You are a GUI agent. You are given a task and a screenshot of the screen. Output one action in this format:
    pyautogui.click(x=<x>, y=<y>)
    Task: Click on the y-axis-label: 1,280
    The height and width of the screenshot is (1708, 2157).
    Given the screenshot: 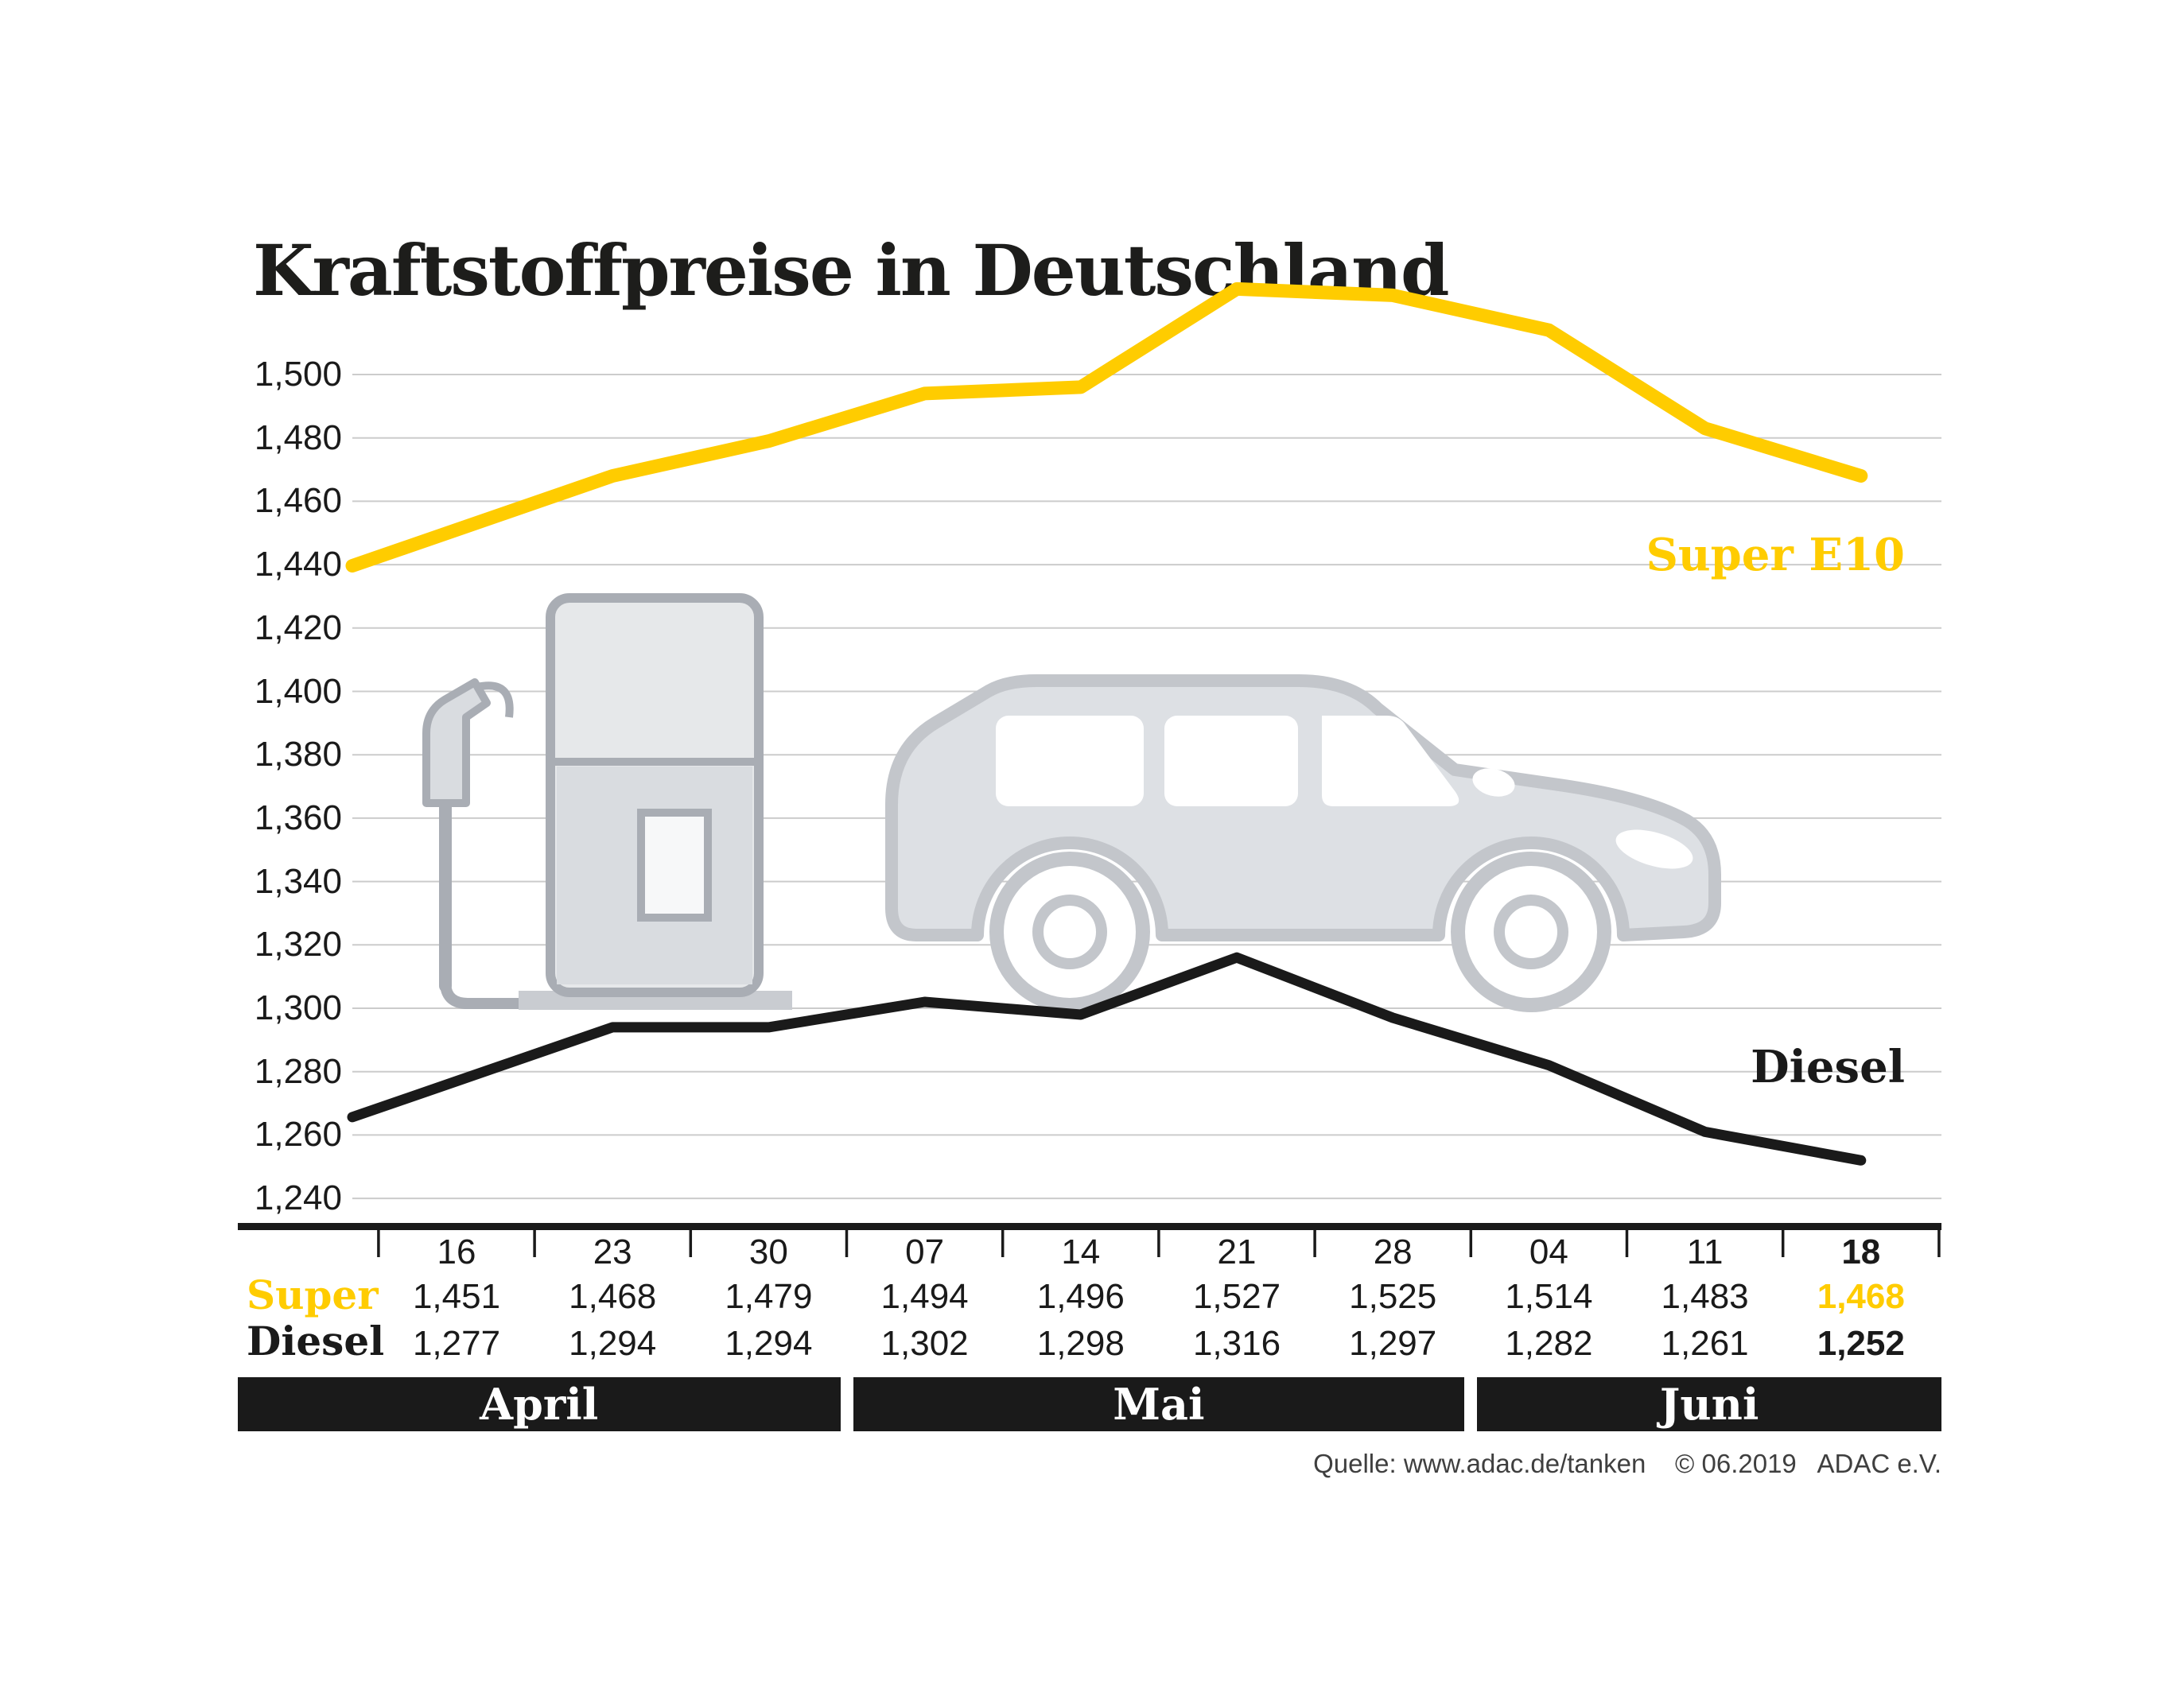 What is the action you would take?
    pyautogui.click(x=298, y=1071)
    